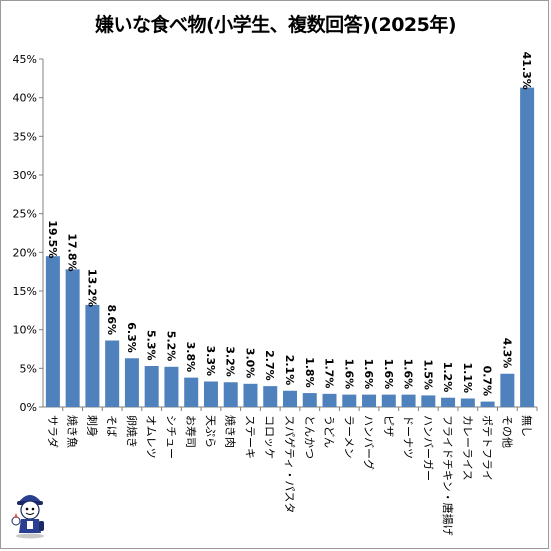  I want to click on data-label: 1.7%, so click(329, 373).